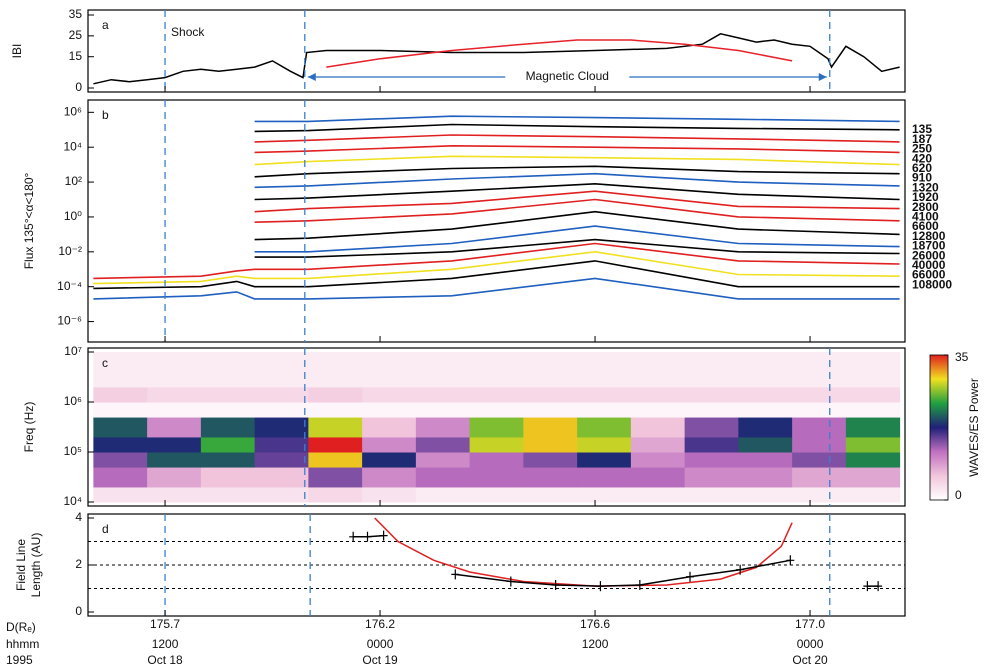  What do you see at coordinates (21, 627) in the screenshot?
I see `x-axis-label: D(Rₑ)` at bounding box center [21, 627].